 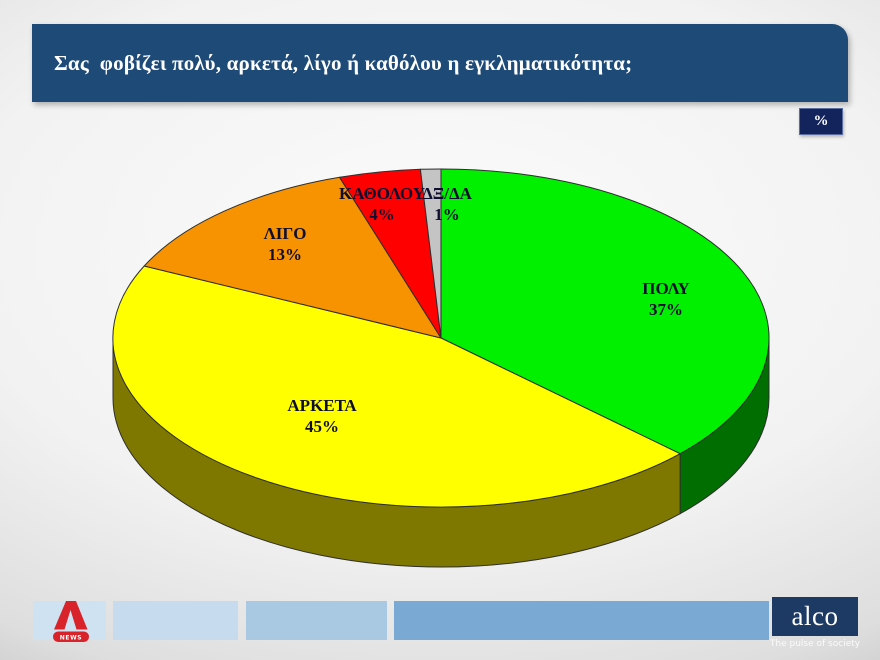 I want to click on alco-logo: alco, so click(x=815, y=616).